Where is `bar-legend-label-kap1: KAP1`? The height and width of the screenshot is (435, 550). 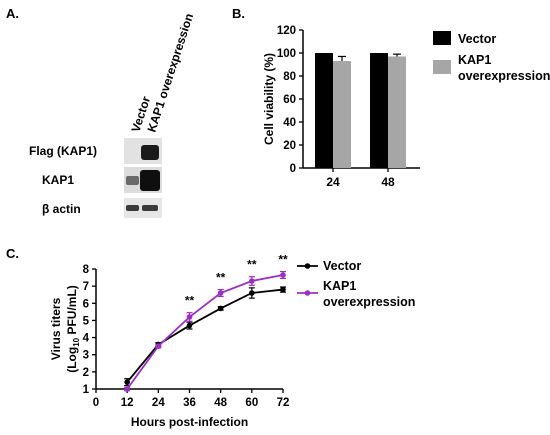
bar-legend-label-kap1: KAP1 is located at coordinates (474, 60).